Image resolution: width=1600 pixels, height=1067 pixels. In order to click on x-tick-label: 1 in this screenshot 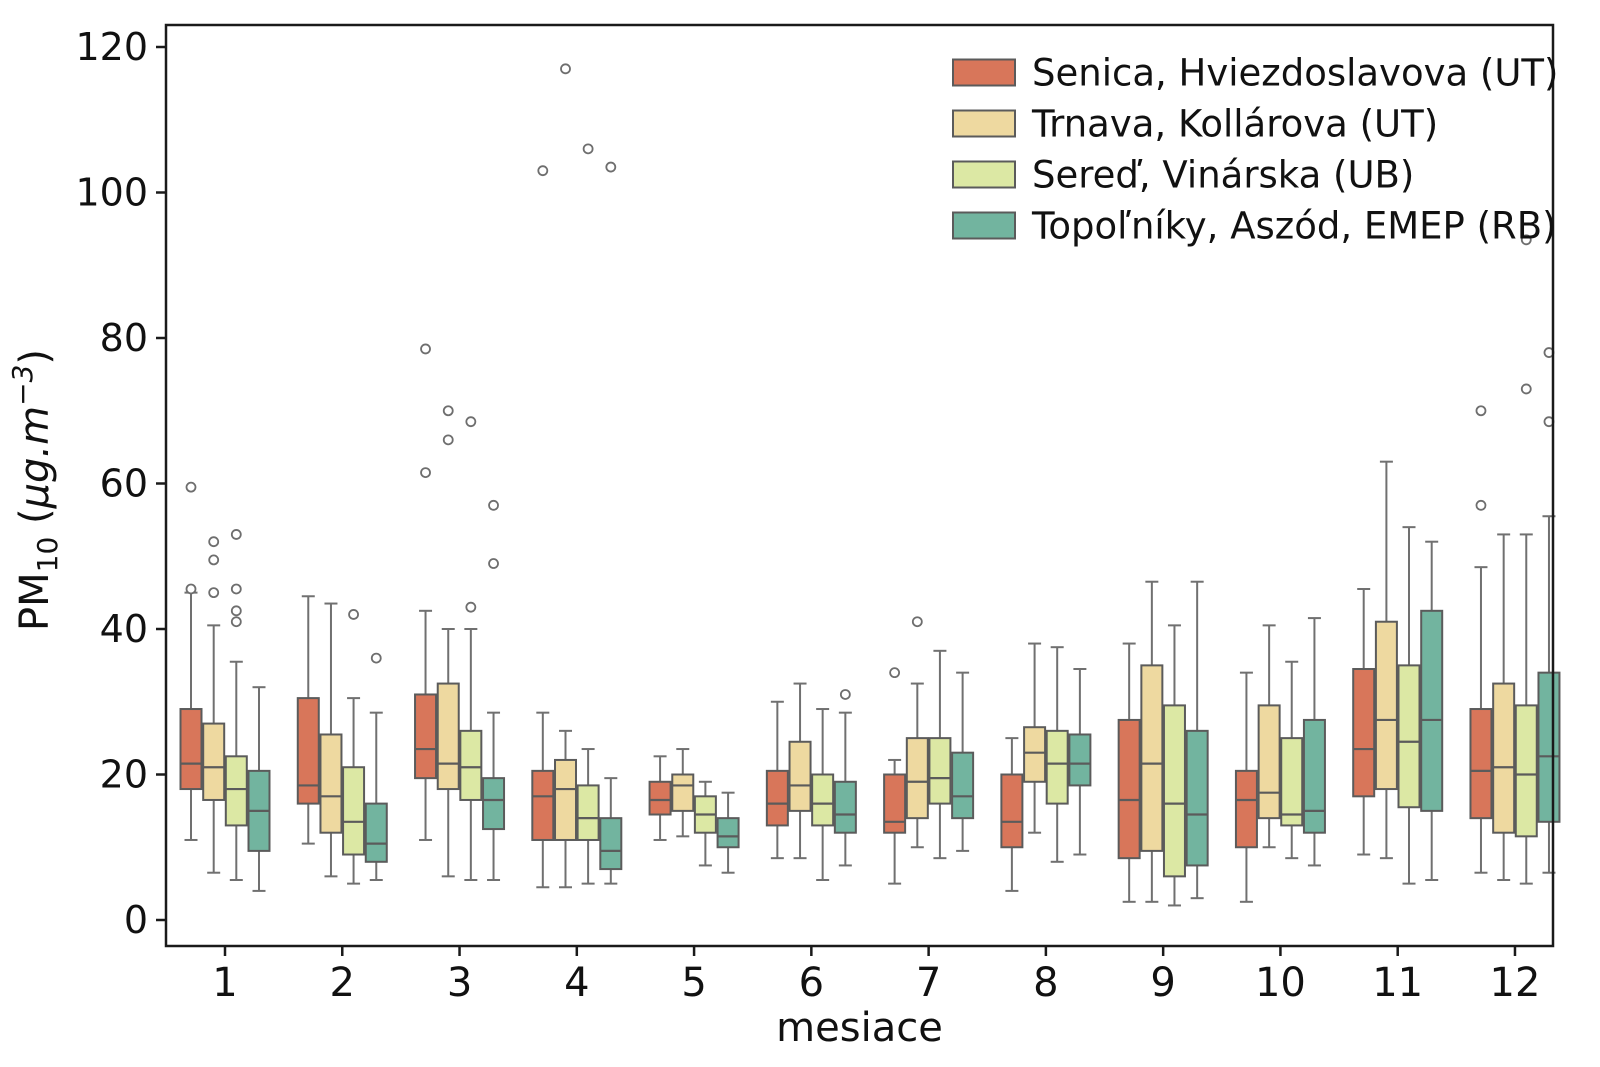, I will do `click(224, 983)`.